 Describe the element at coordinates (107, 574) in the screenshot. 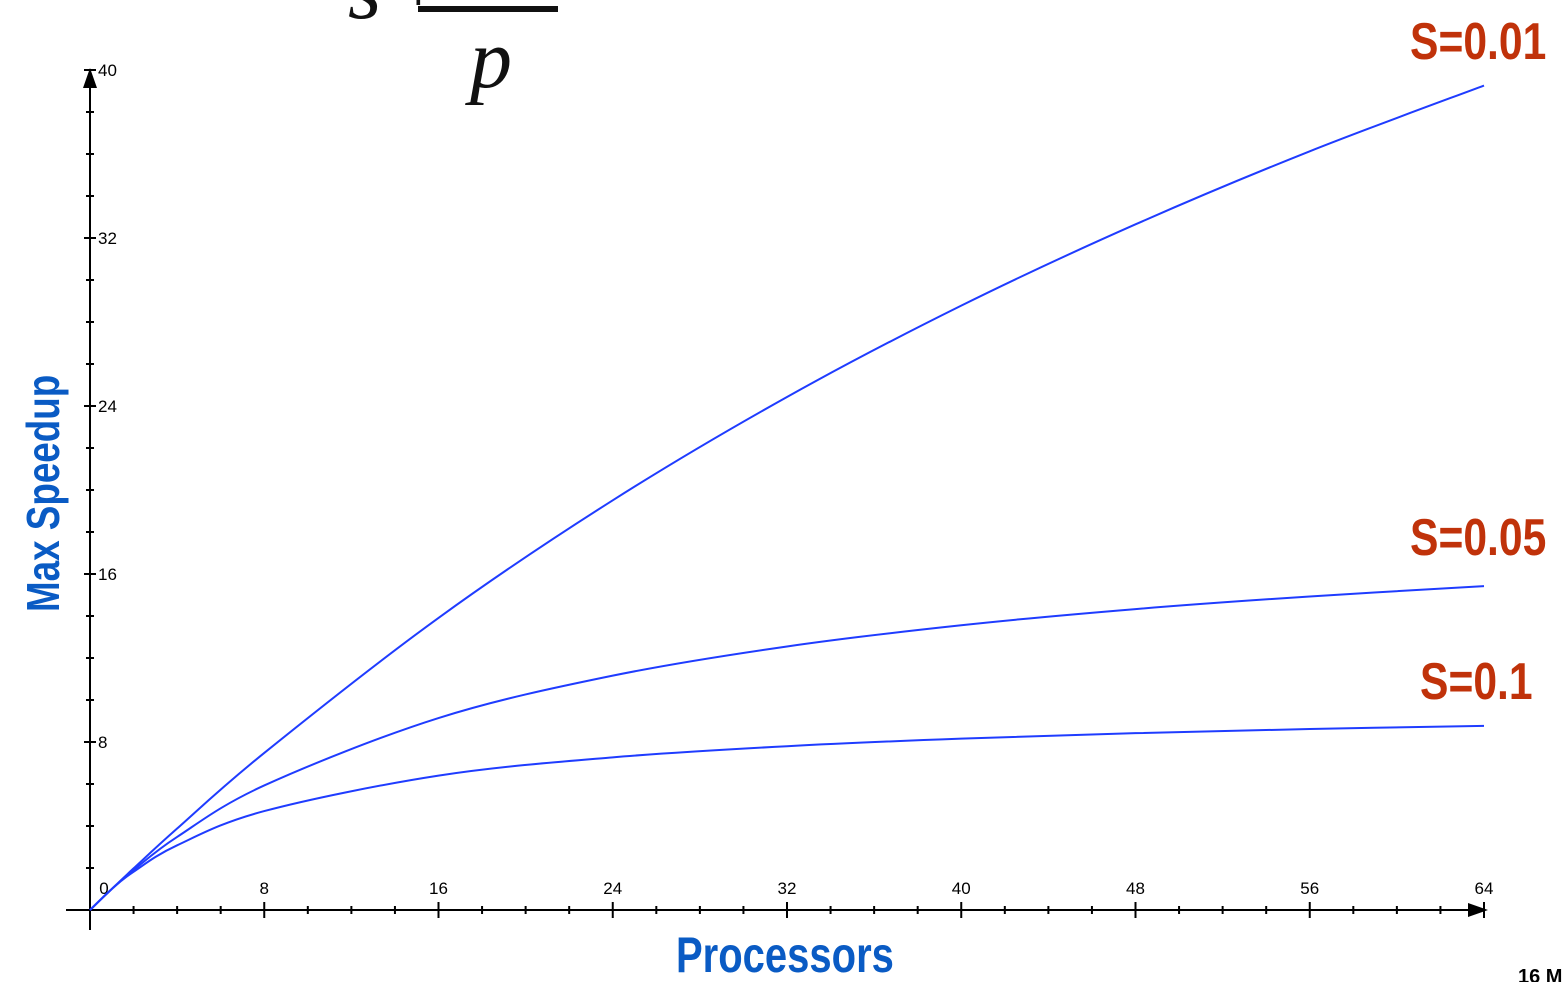

I see `y-tick-label: 16` at that location.